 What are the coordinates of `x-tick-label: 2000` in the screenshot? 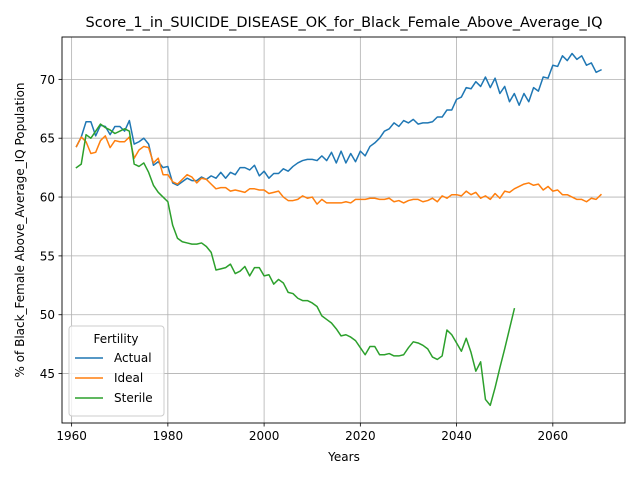 It's located at (264, 436).